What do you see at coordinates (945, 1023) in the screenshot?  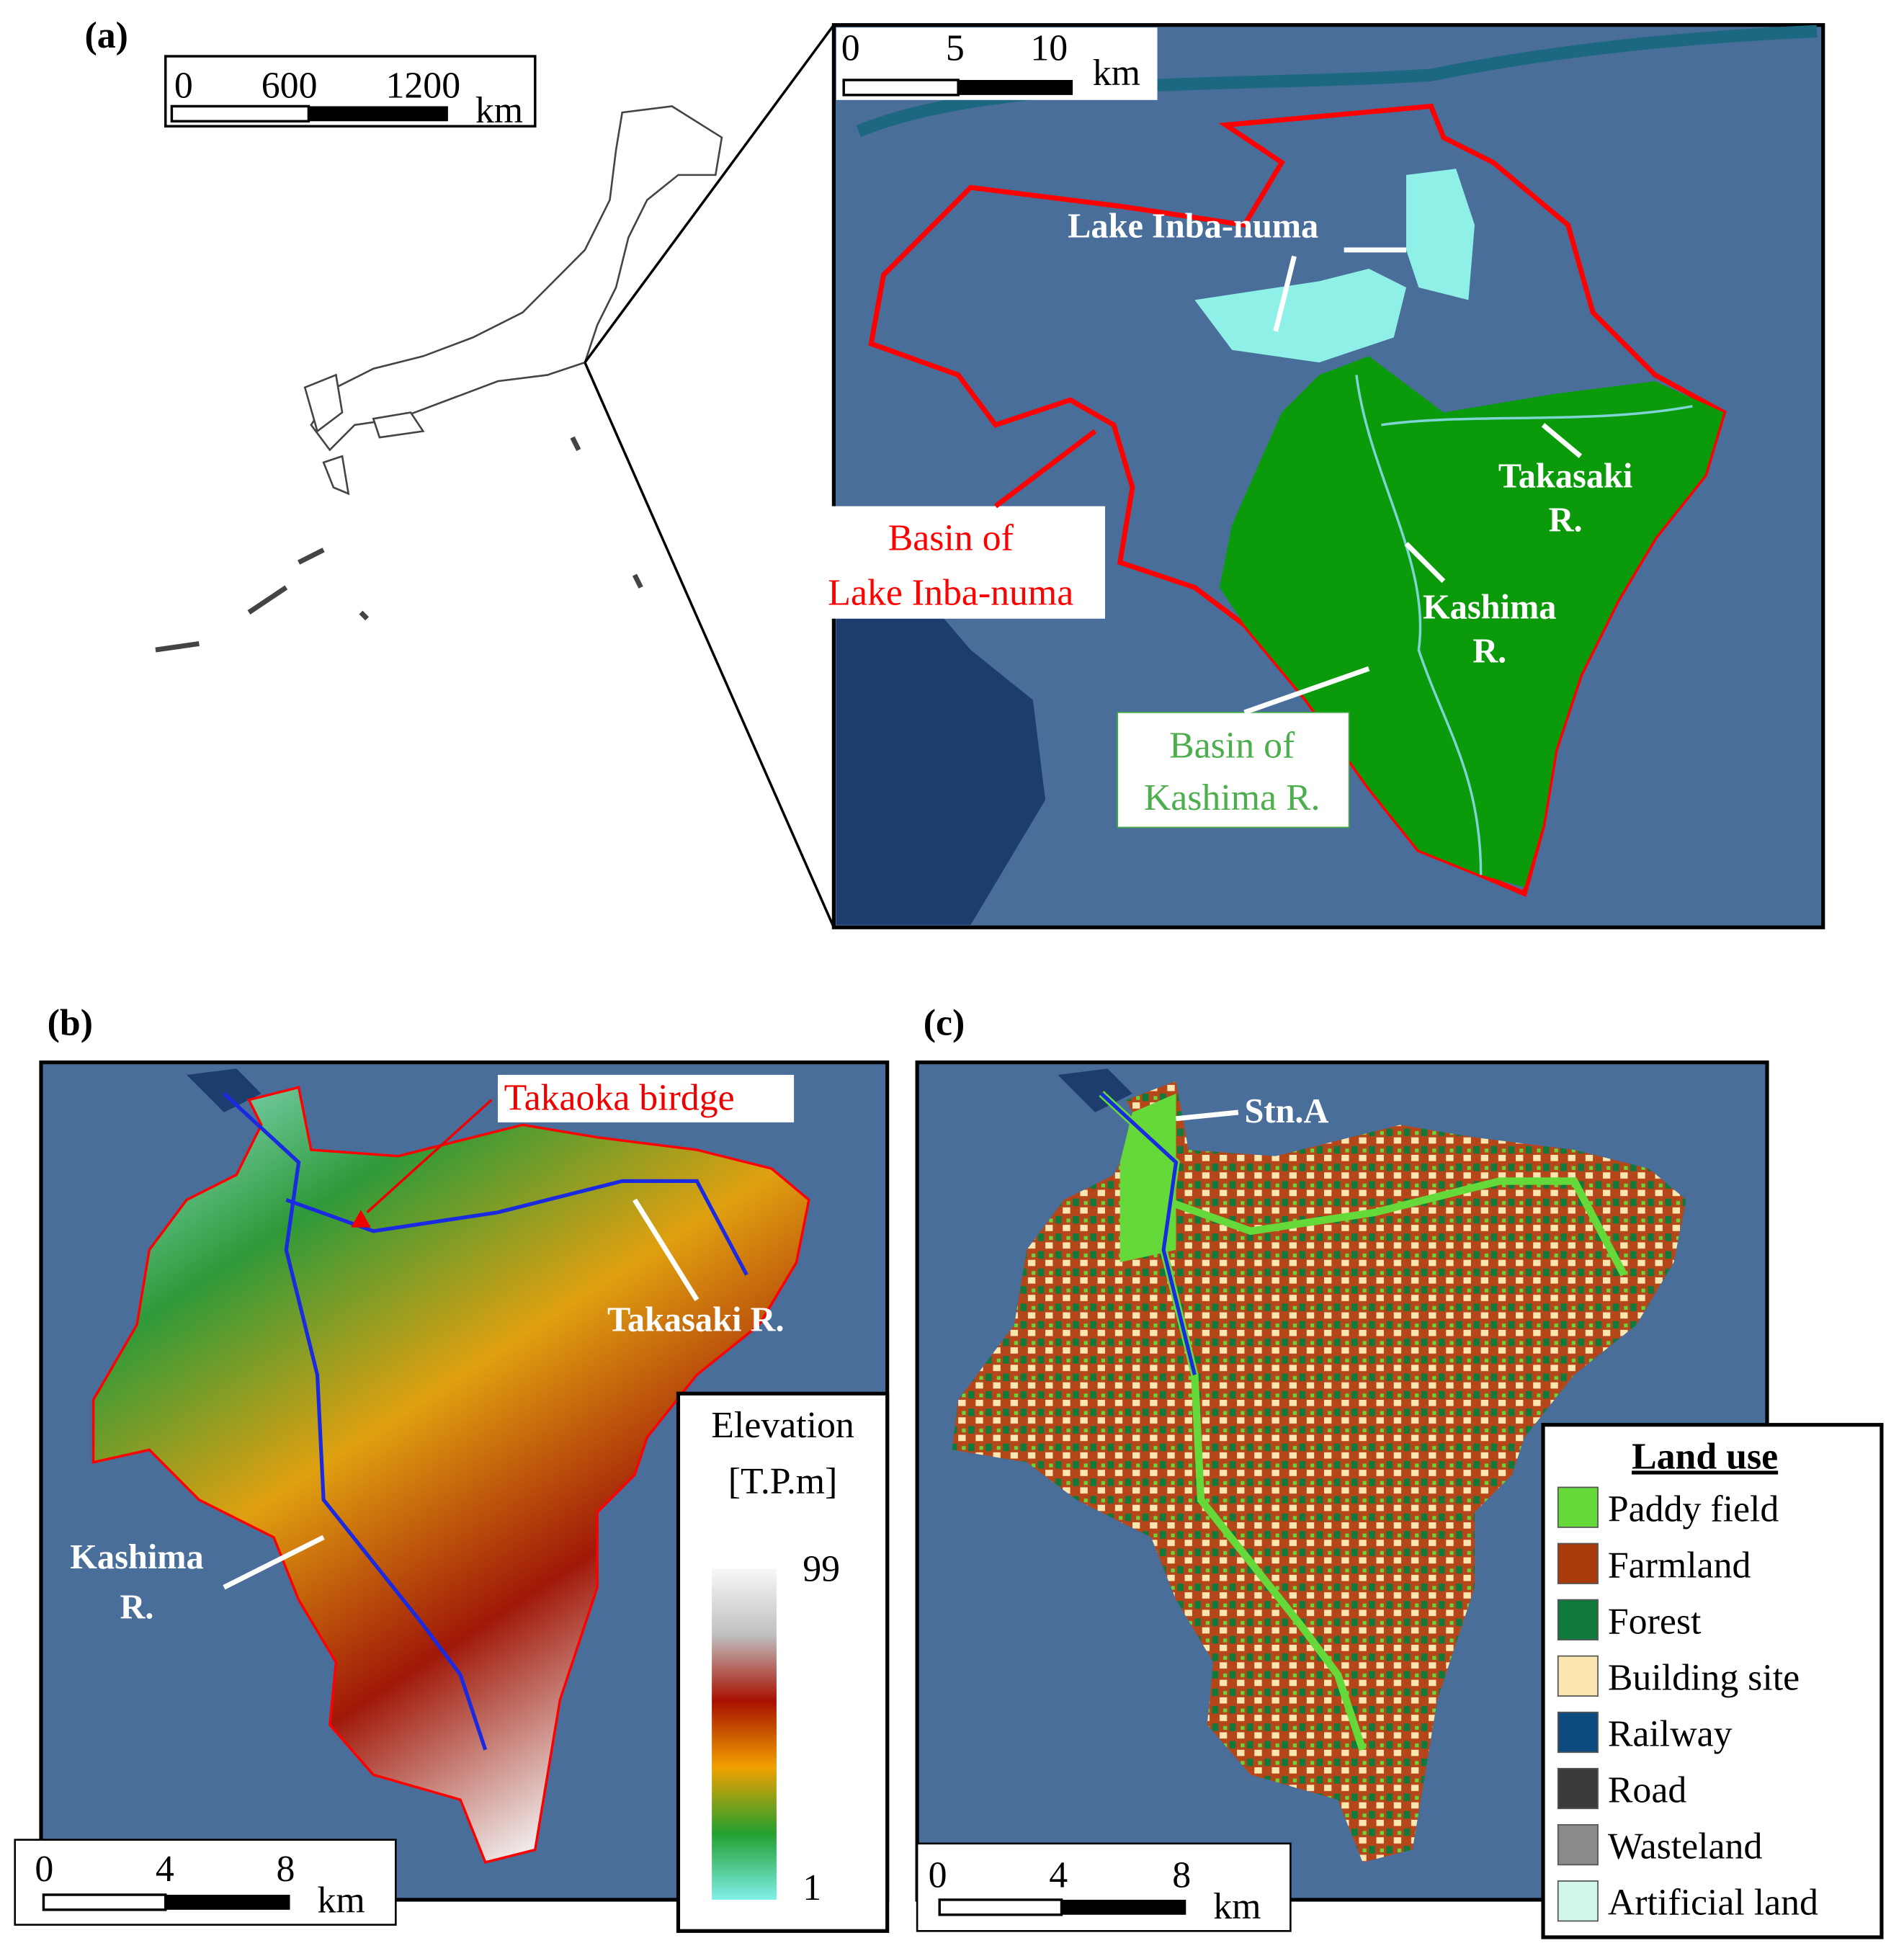 I see `panel-label: (c)` at bounding box center [945, 1023].